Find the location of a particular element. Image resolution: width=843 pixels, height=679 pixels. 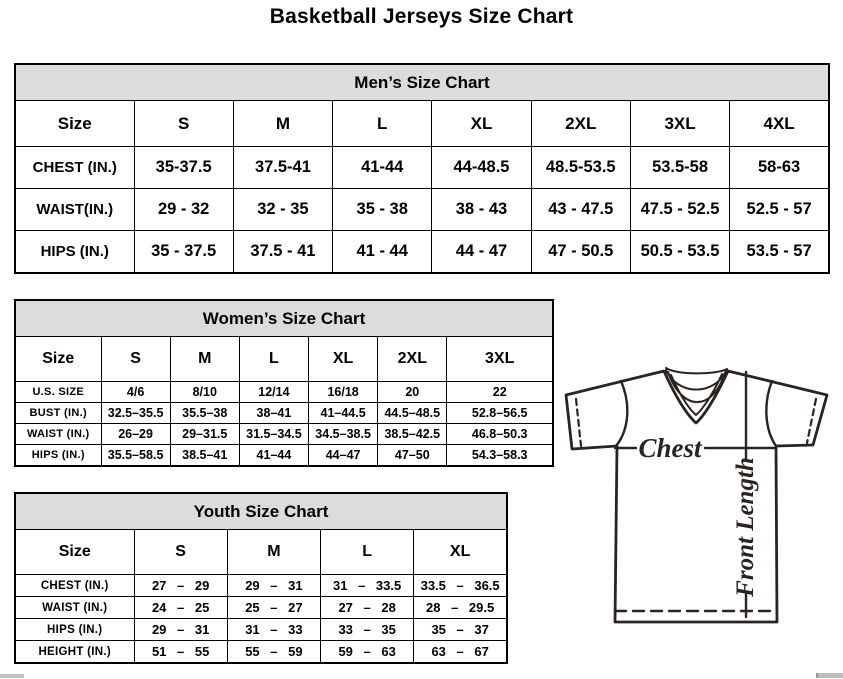

size-cell: 16/18 is located at coordinates (343, 392).